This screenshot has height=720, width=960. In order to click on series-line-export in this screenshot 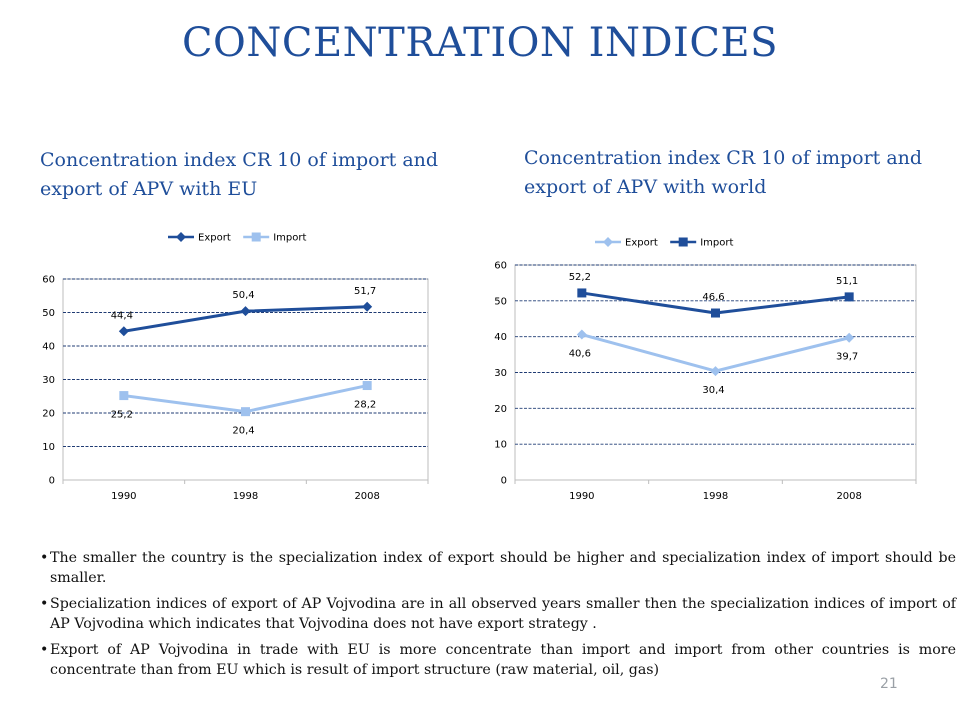, I will do `click(715, 353)`.